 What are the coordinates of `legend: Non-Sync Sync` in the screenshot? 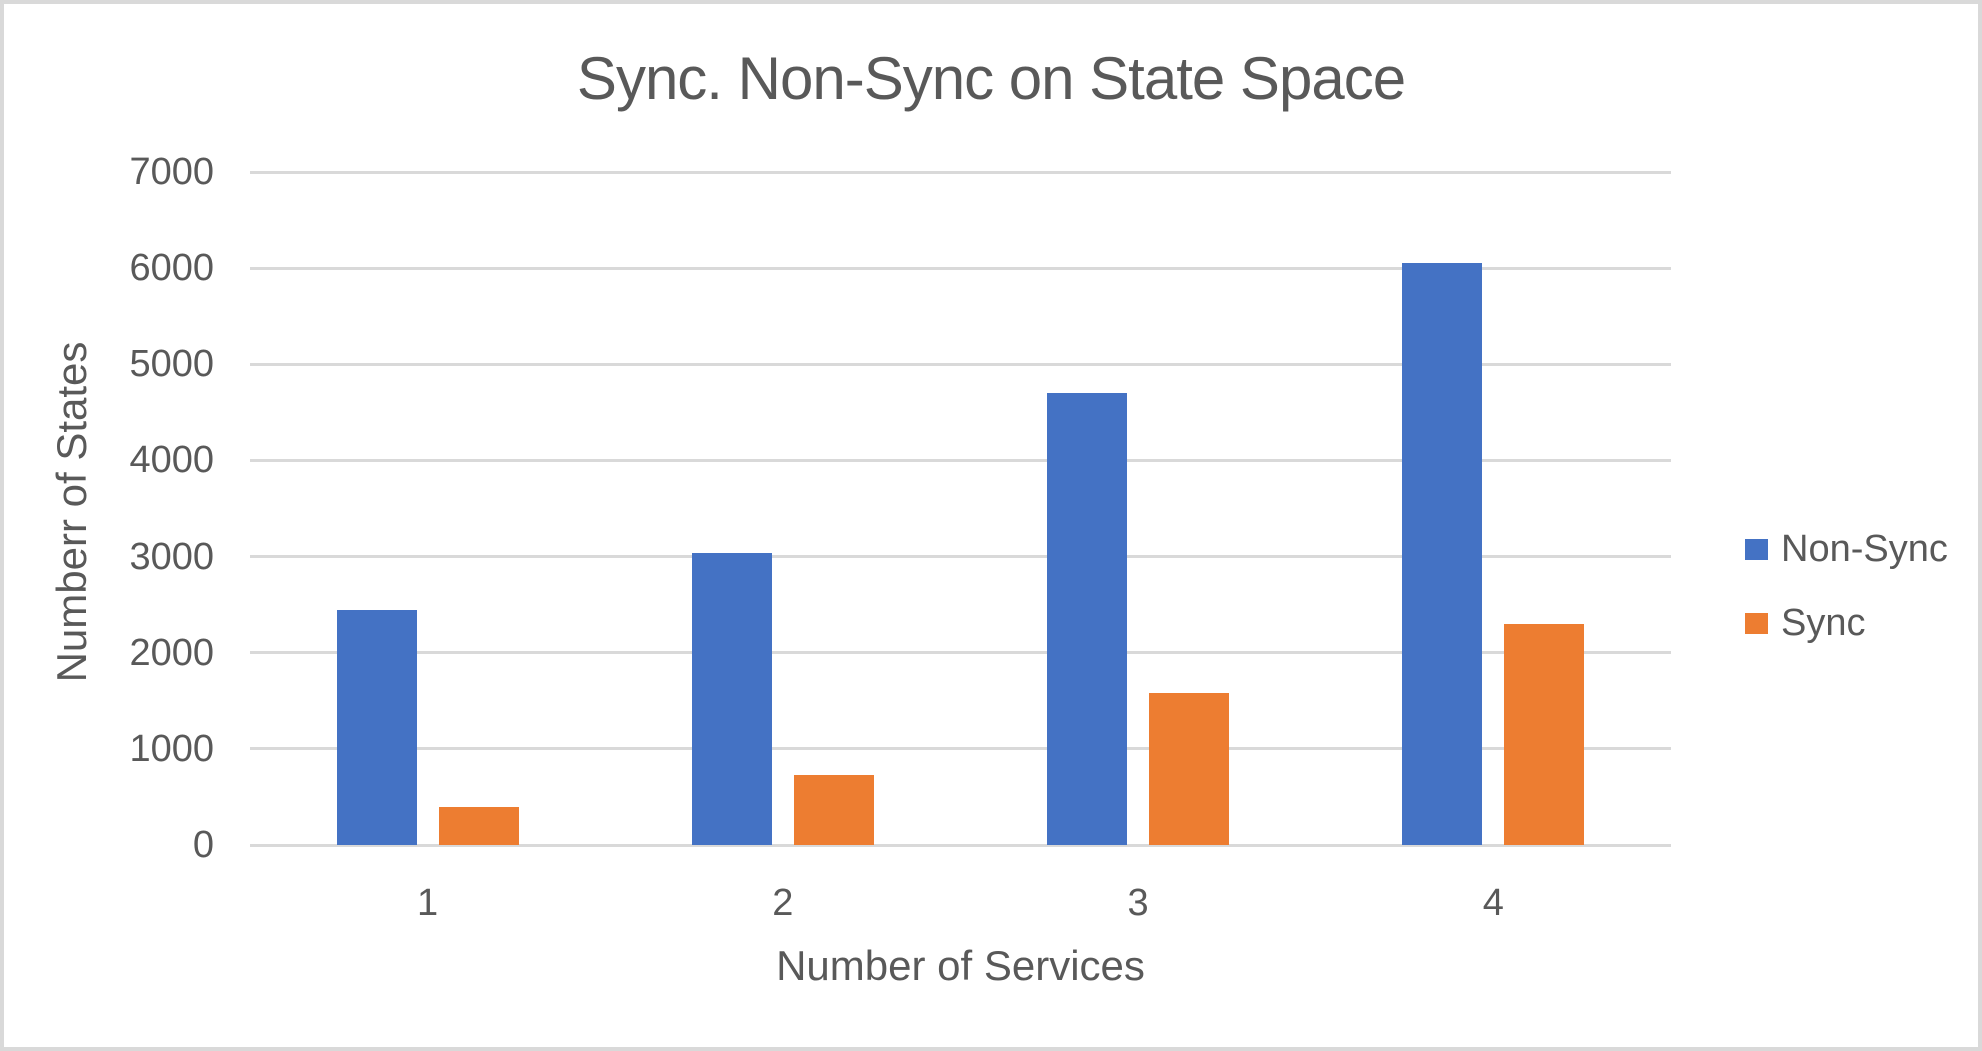 It's located at (1846, 586).